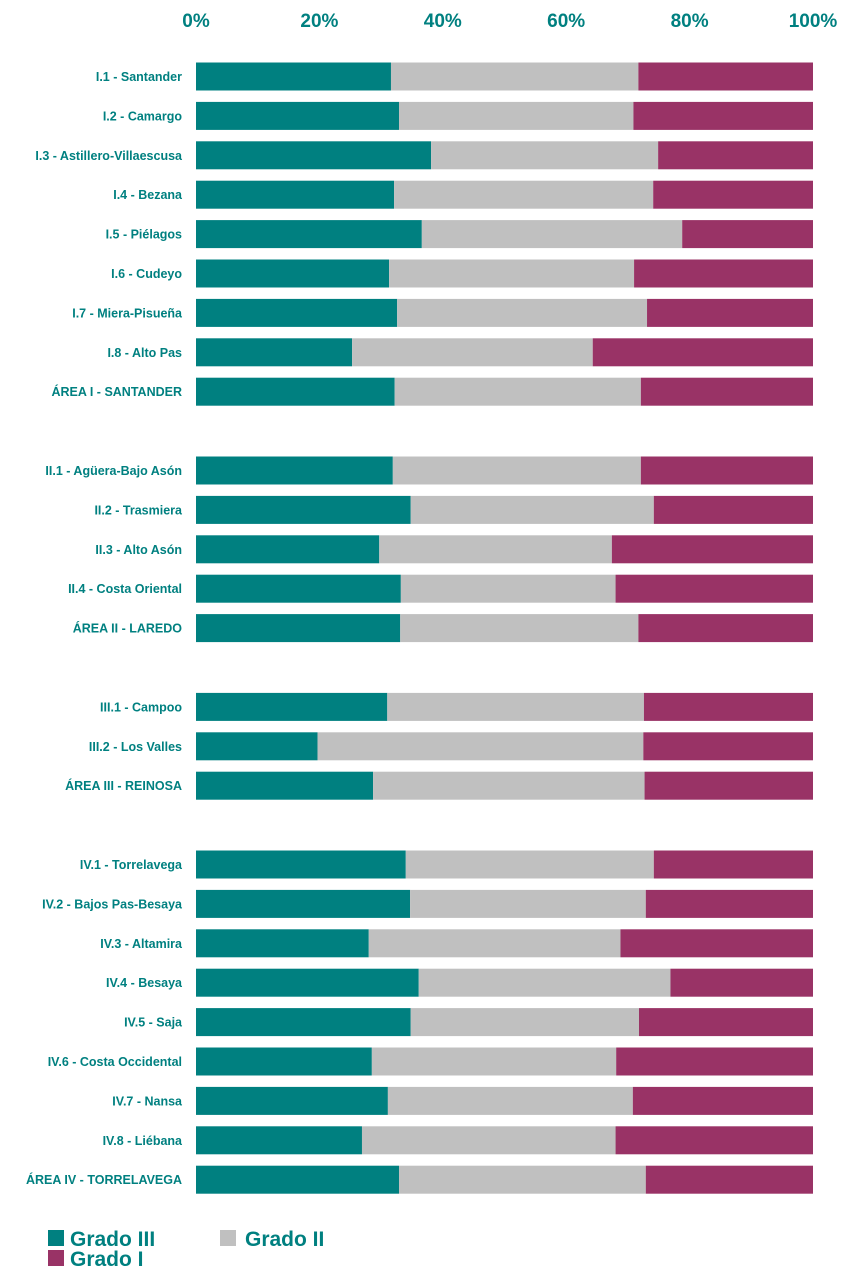 The image size is (863, 1269). I want to click on category-label: I.2 - Camargo, so click(143, 116).